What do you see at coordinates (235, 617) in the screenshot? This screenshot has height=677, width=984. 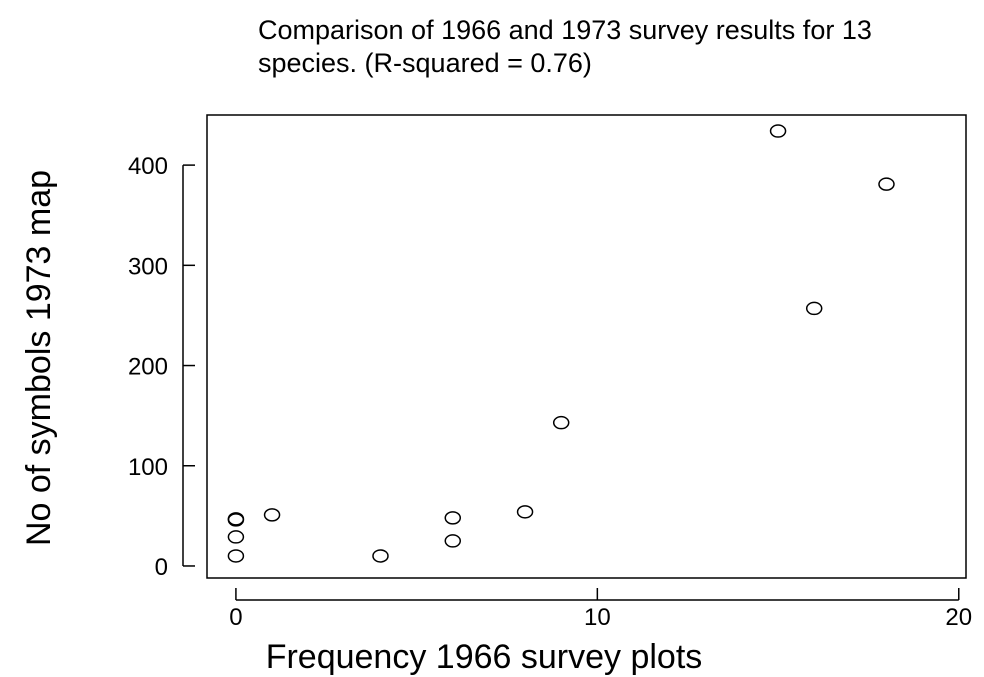 I see `x-tick-label: 0` at bounding box center [235, 617].